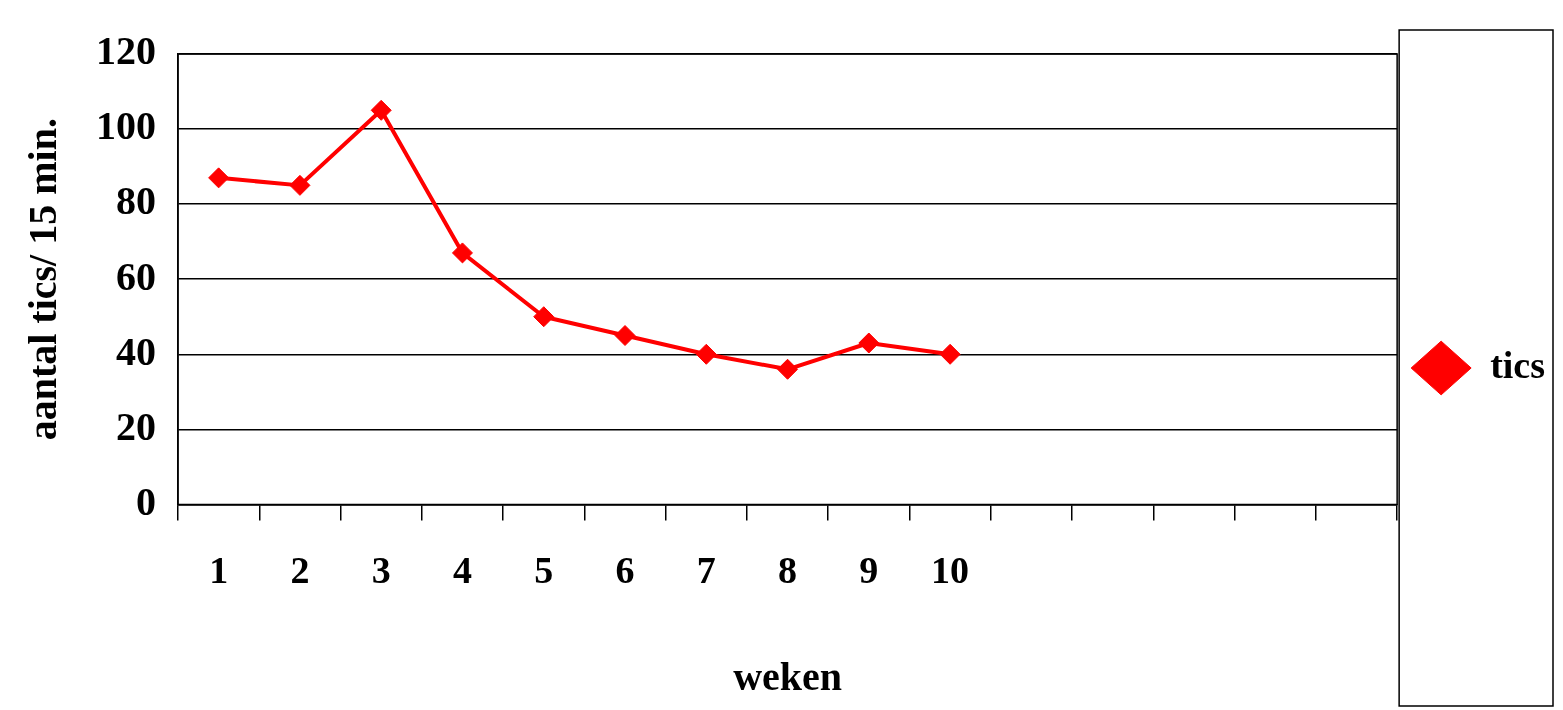 Image resolution: width=1563 pixels, height=710 pixels. I want to click on x-tick-label: 3, so click(381, 570).